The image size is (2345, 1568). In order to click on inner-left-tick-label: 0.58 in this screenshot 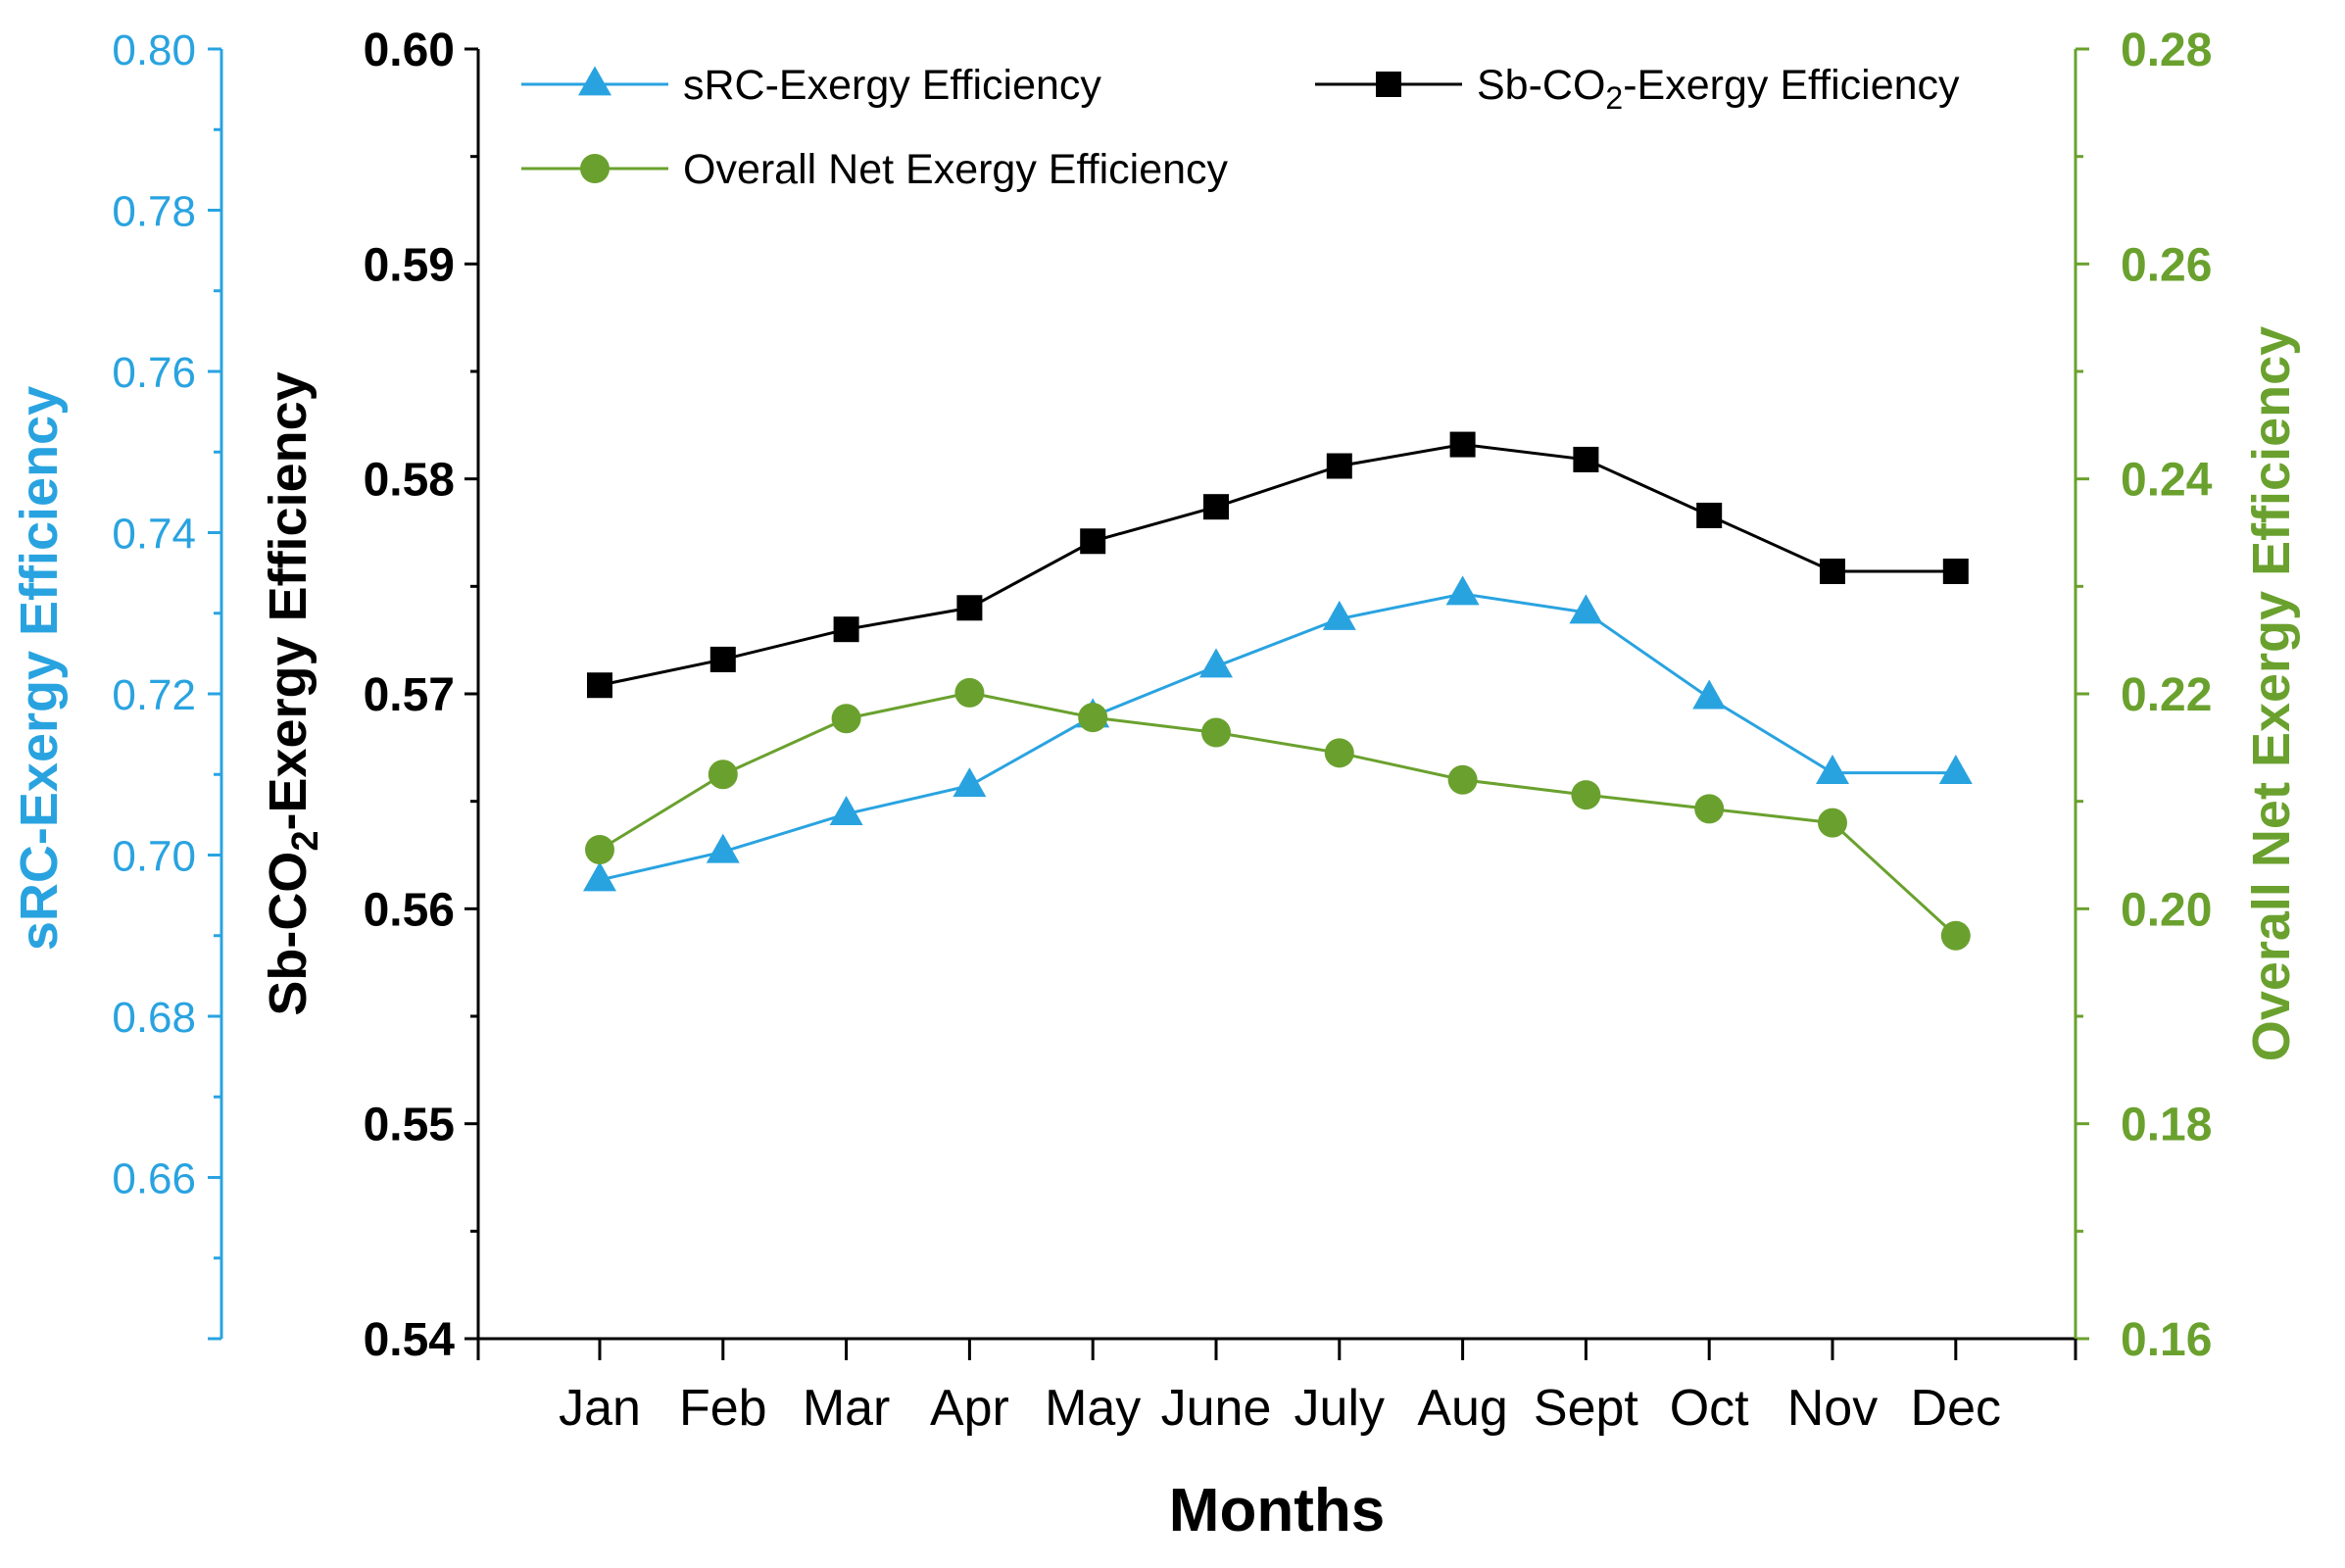, I will do `click(409, 481)`.